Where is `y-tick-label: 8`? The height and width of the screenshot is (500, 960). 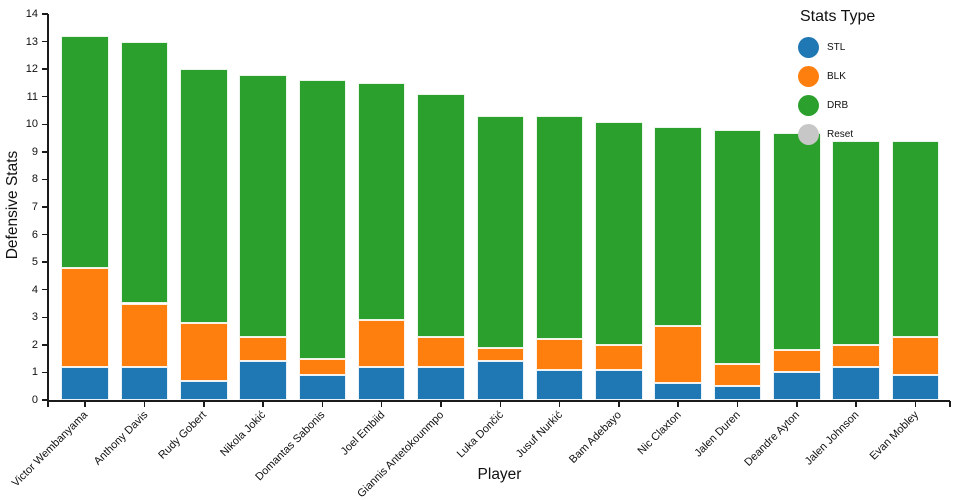 y-tick-label: 8 is located at coordinates (34, 179).